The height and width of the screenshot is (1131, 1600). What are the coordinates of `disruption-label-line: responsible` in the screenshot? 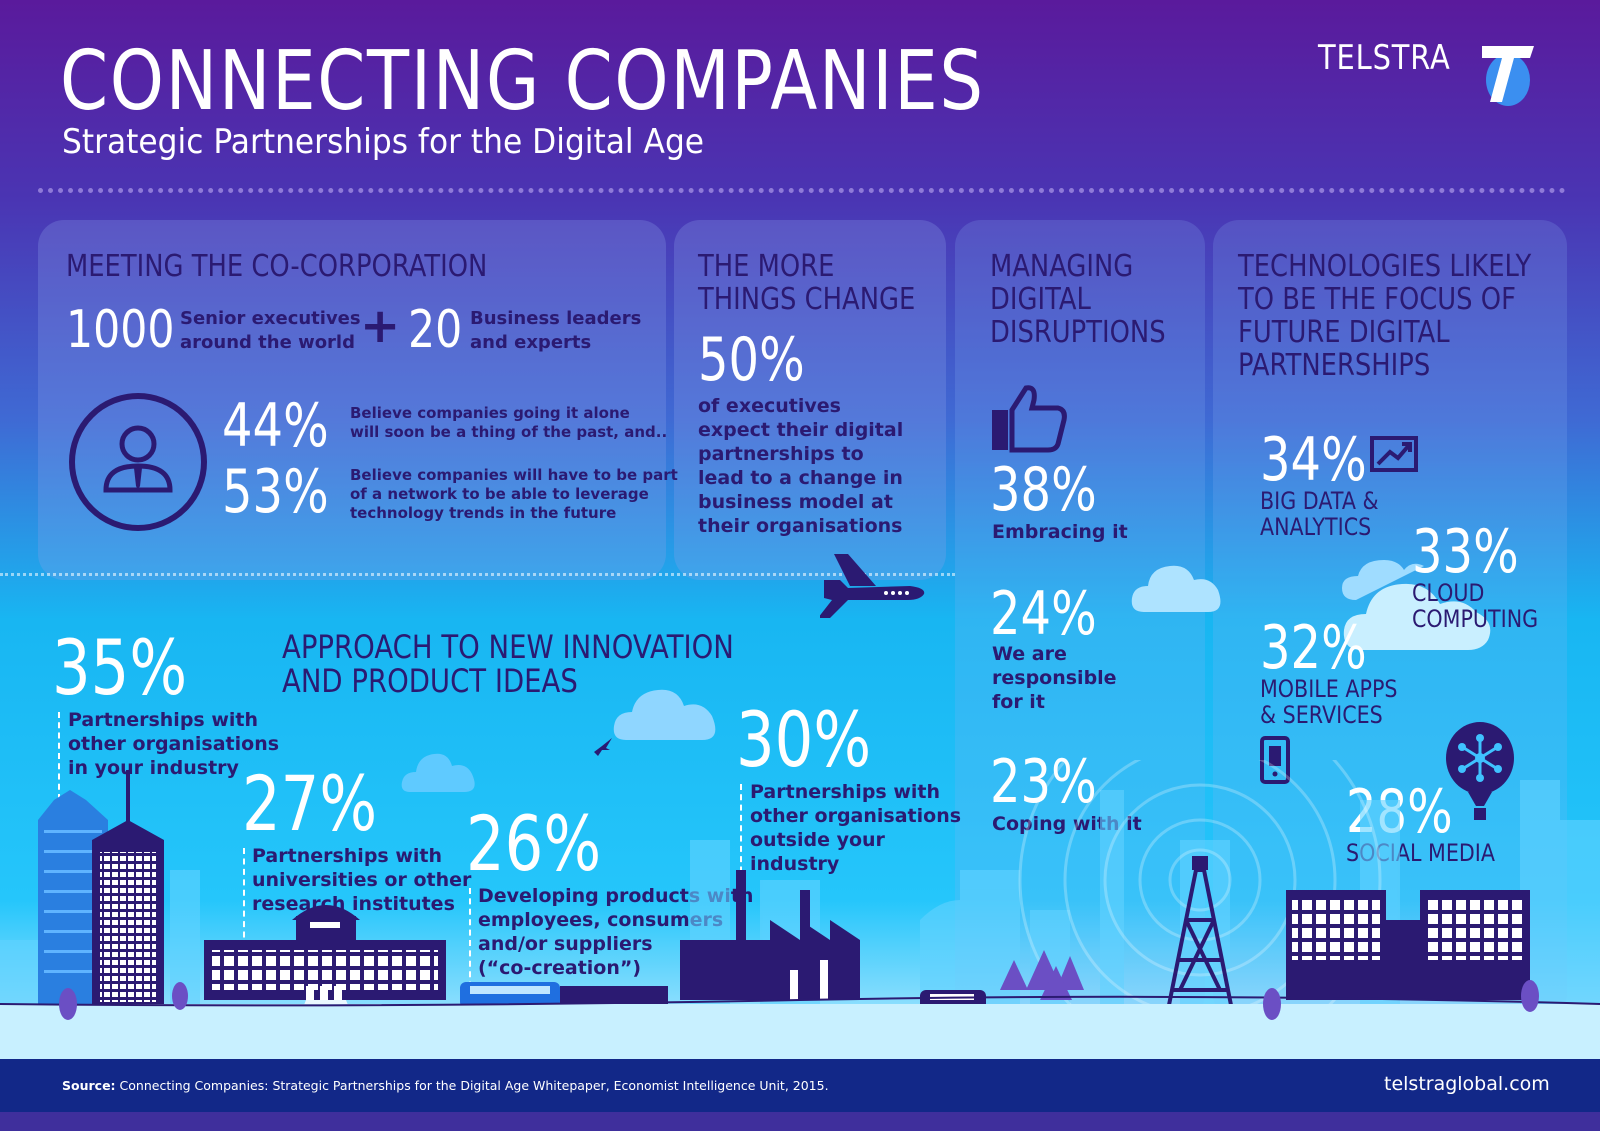 It's located at (1054, 678).